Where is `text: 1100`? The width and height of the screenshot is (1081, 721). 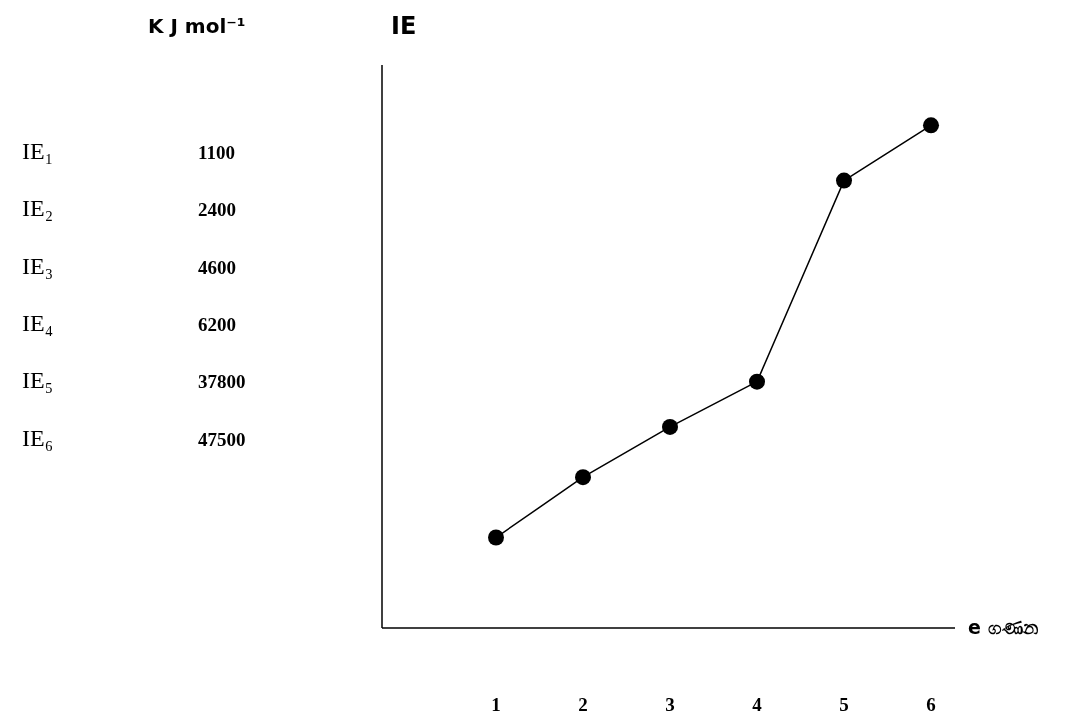
text: 1100 is located at coordinates (216, 153).